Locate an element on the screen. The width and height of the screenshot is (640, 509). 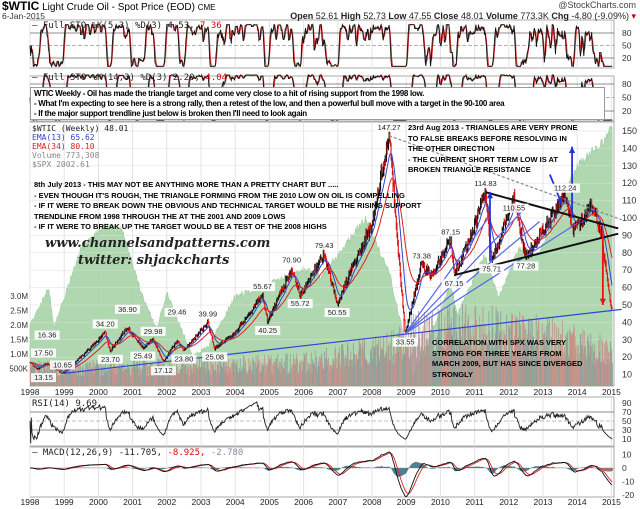
watermark-twitter: twitter: shjackcharts is located at coordinates (154, 260).